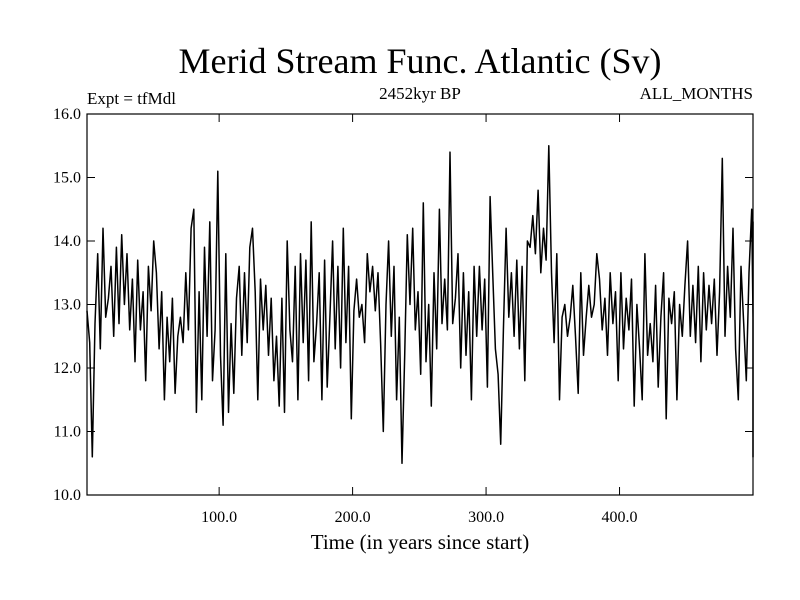 This screenshot has height=600, width=800. I want to click on x-tick-label: 400.0, so click(620, 517).